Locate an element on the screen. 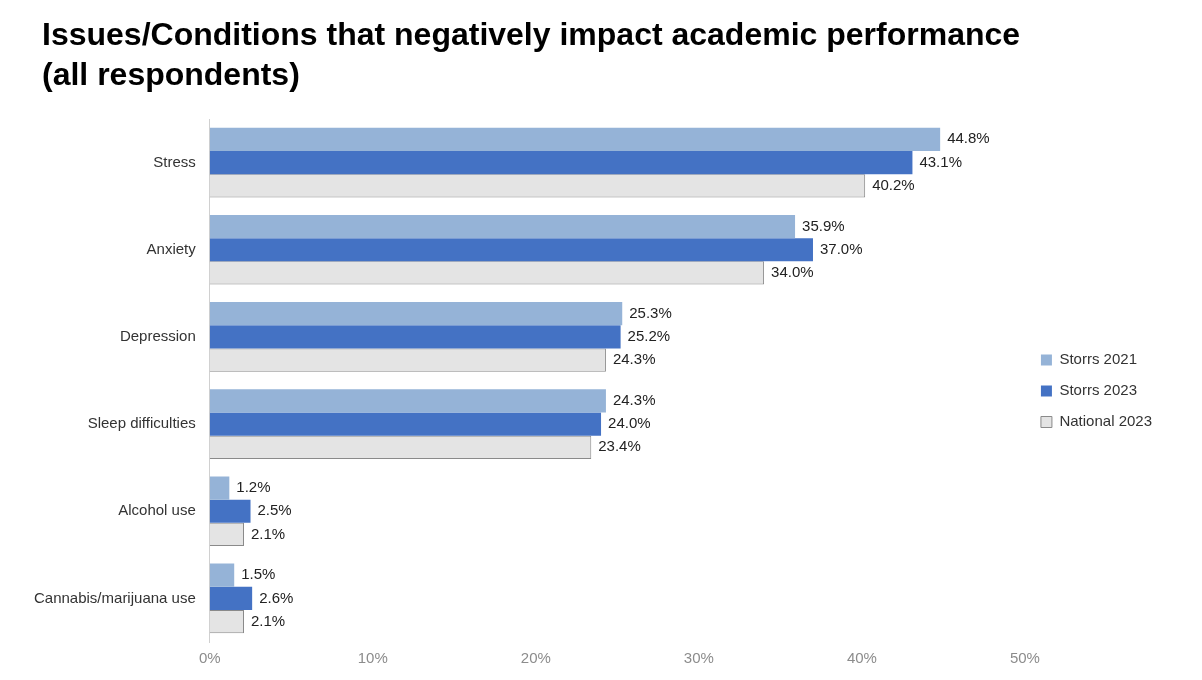  x-tick-label: 0% is located at coordinates (209, 658).